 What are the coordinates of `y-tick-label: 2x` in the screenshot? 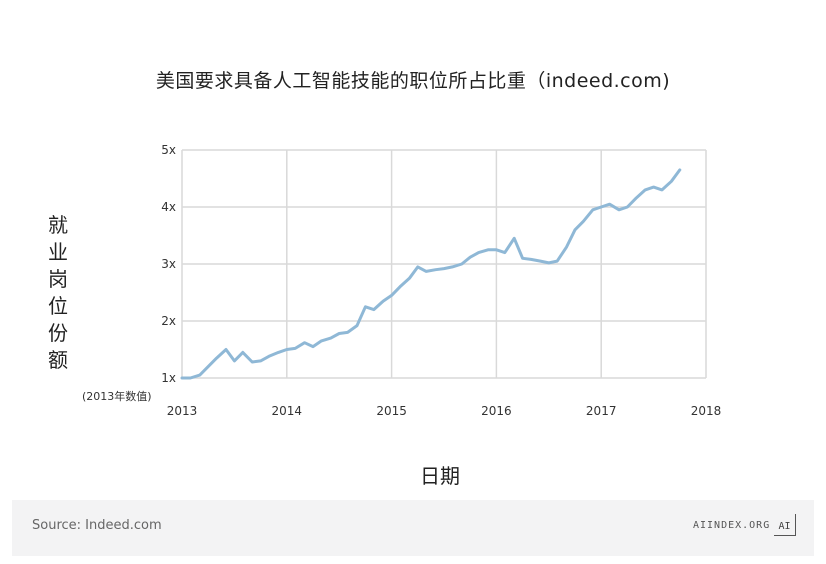 It's located at (168, 321).